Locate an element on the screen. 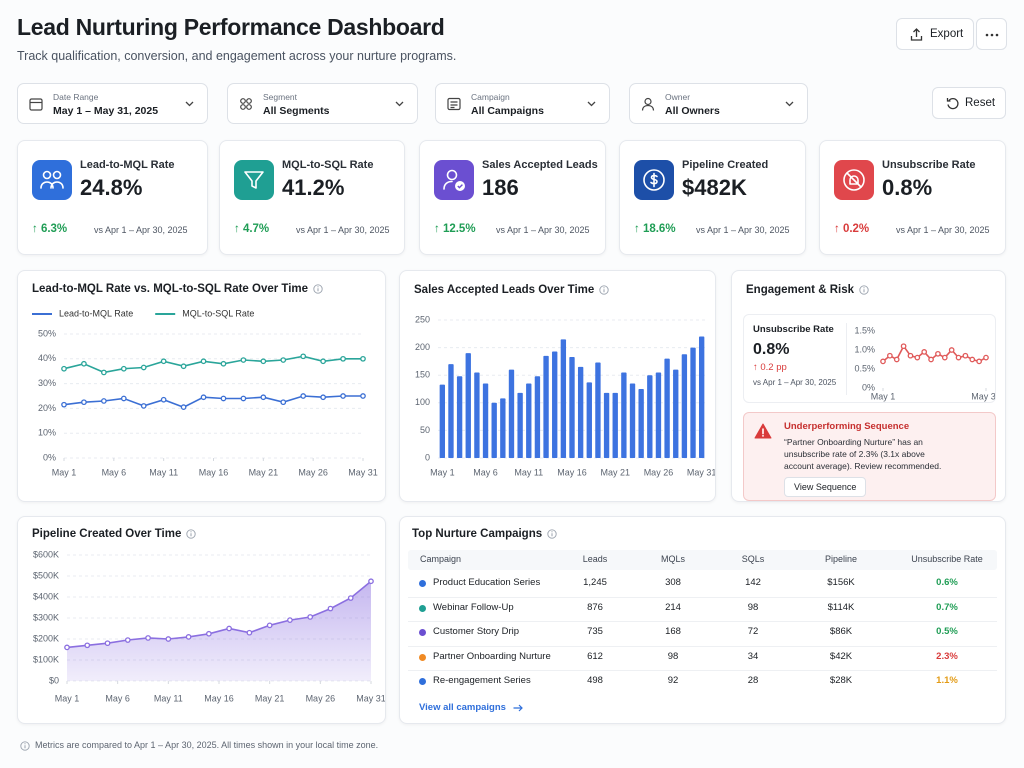 The image size is (1024, 768). more-button is located at coordinates (991, 34).